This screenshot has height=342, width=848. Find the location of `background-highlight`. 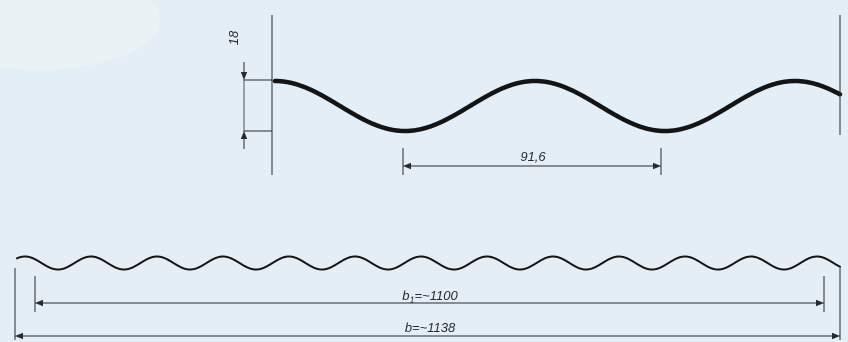

background-highlight is located at coordinates (80, 35).